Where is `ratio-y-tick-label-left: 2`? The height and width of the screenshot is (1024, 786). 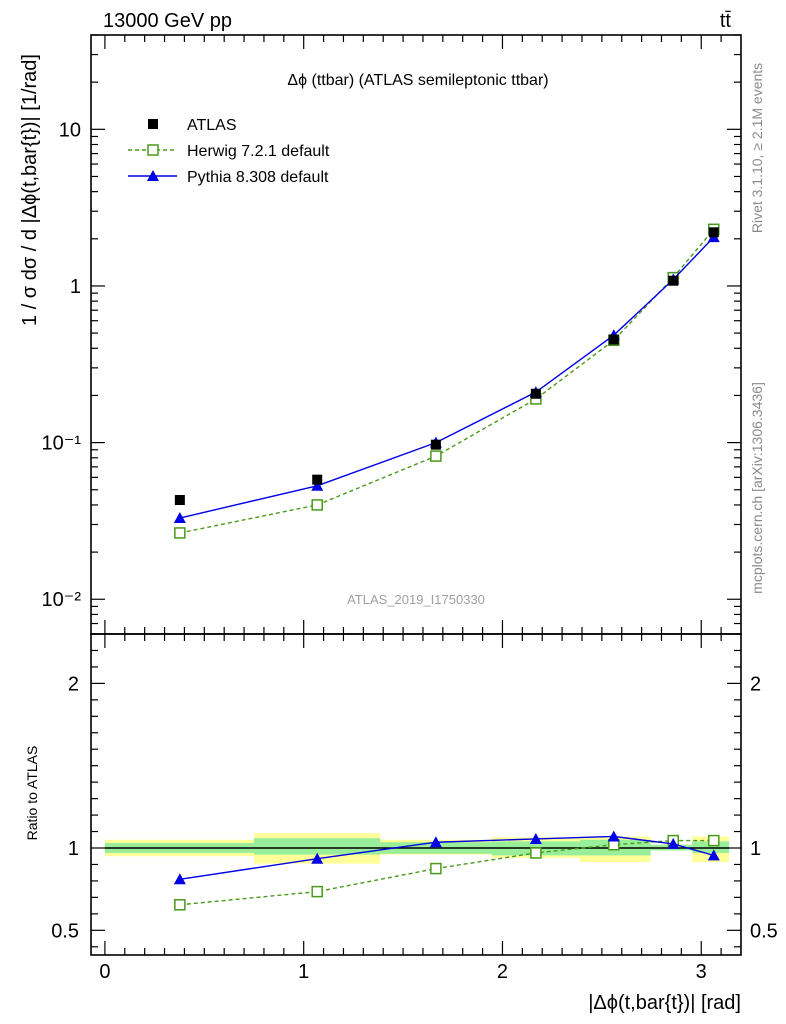 ratio-y-tick-label-left: 2 is located at coordinates (73, 684).